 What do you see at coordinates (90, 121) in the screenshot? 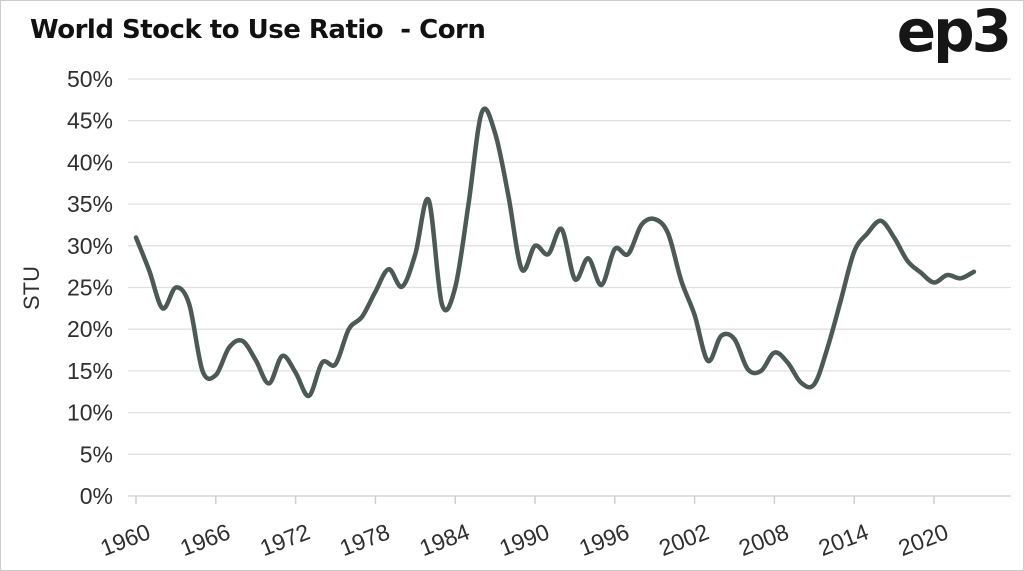
I see `y-tick-label: 45%` at bounding box center [90, 121].